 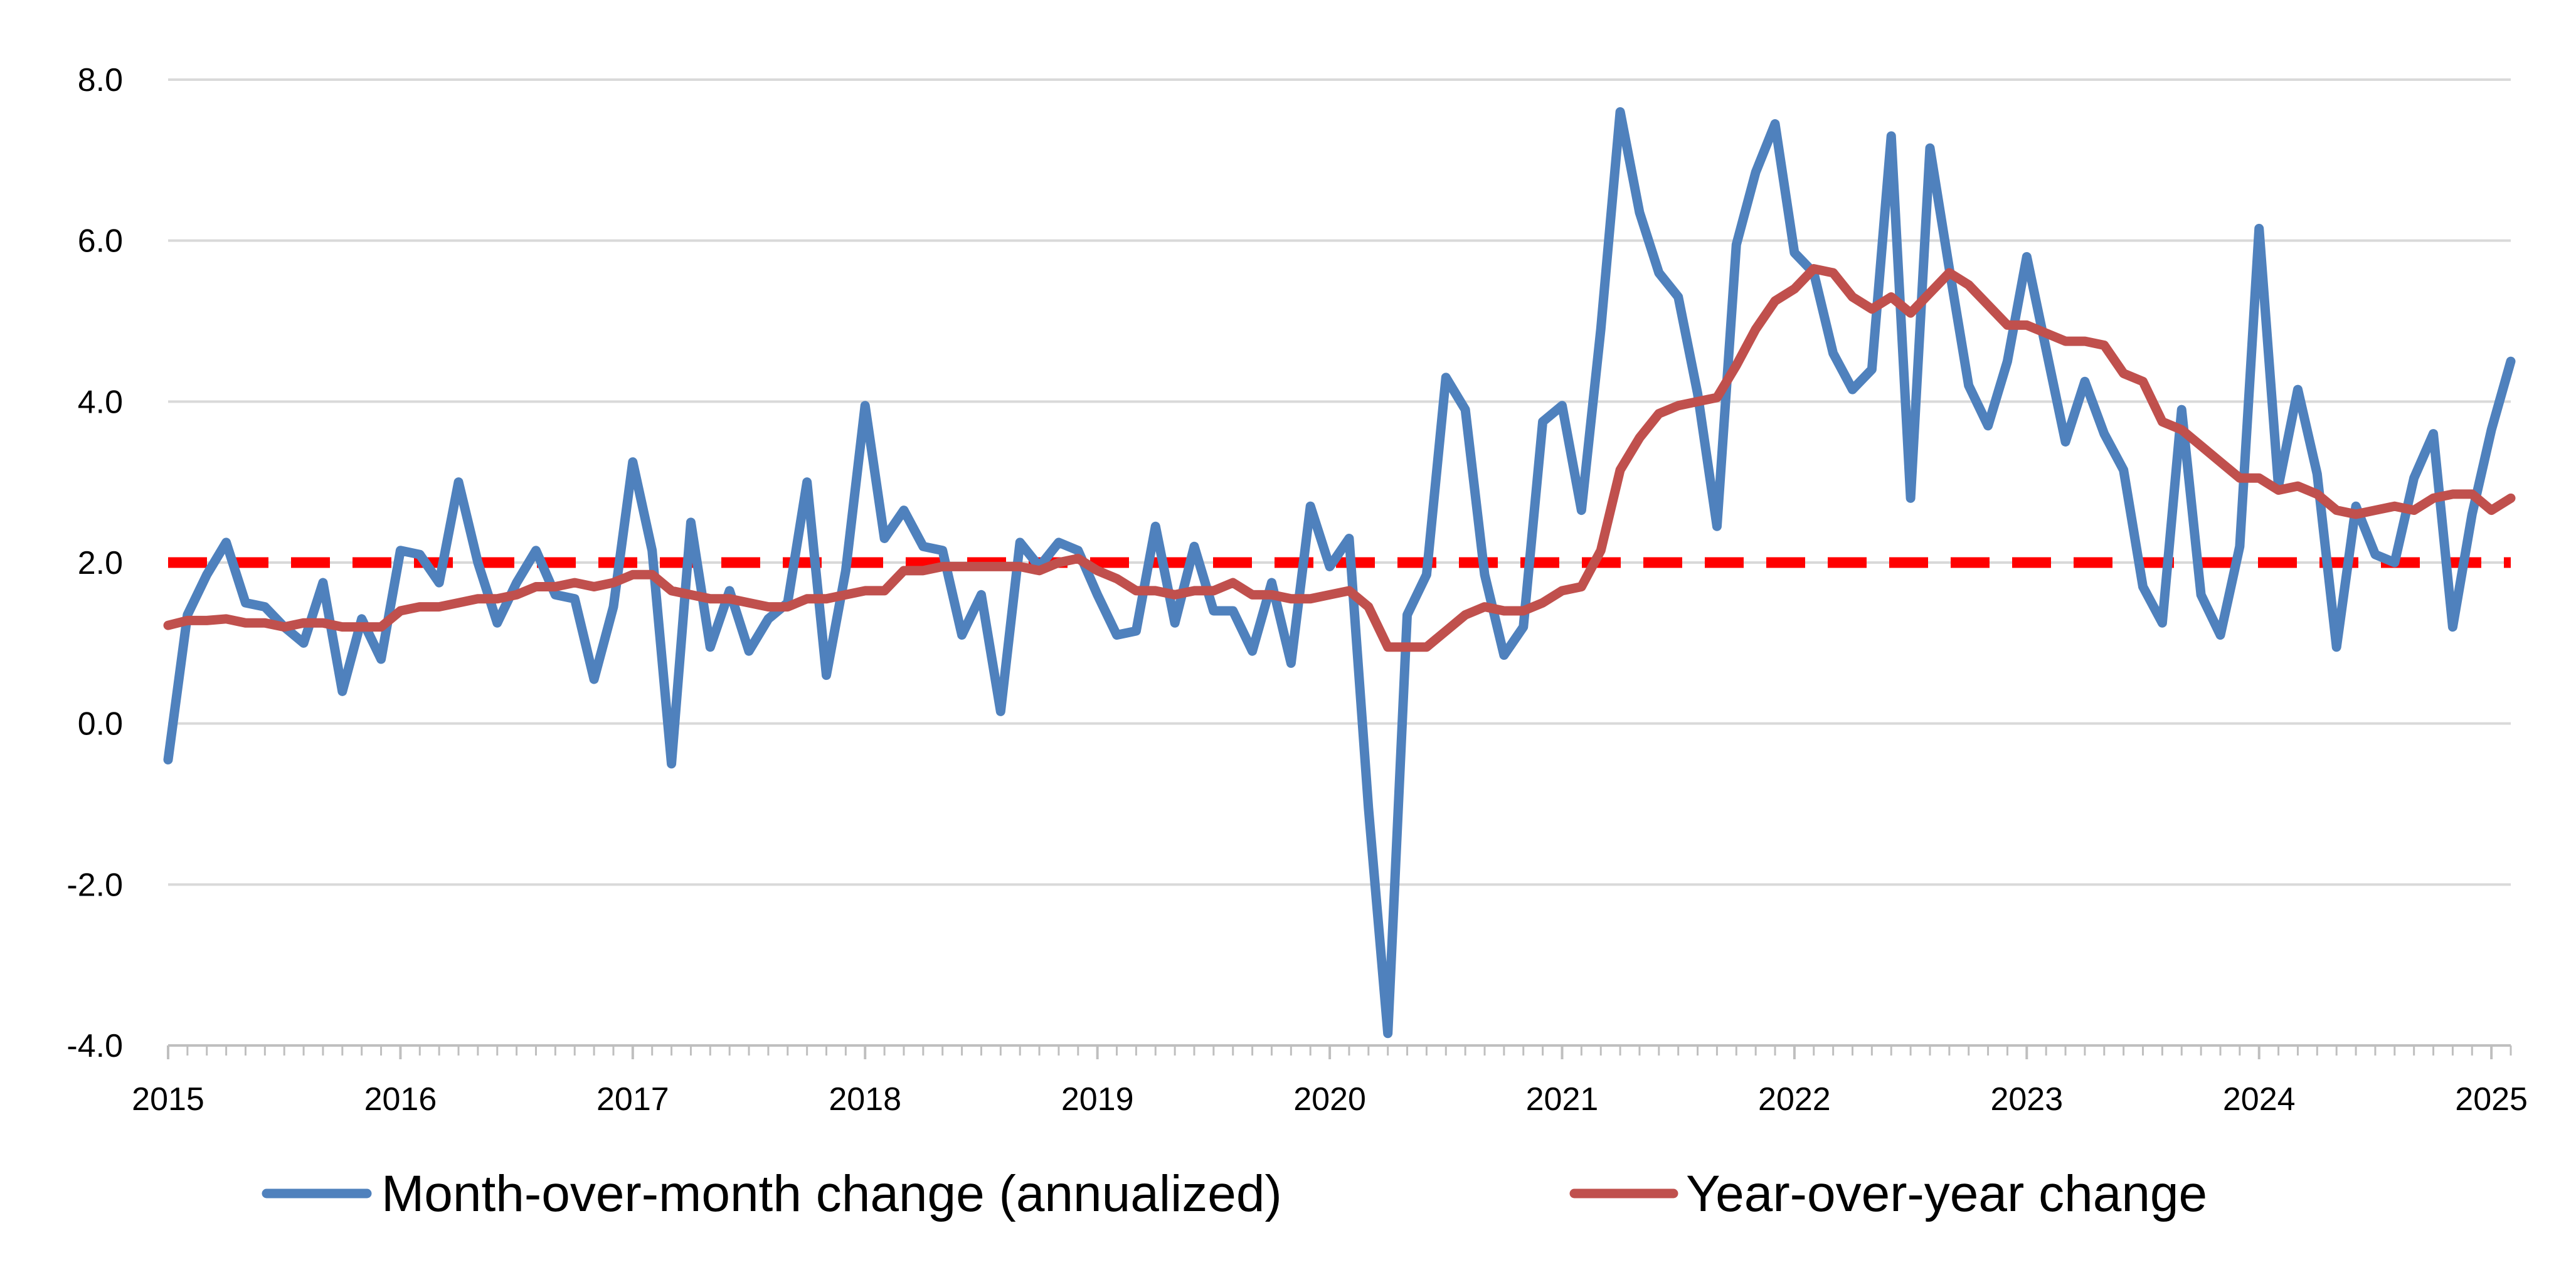 I want to click on y-tick-label: 6.0, so click(x=100, y=242).